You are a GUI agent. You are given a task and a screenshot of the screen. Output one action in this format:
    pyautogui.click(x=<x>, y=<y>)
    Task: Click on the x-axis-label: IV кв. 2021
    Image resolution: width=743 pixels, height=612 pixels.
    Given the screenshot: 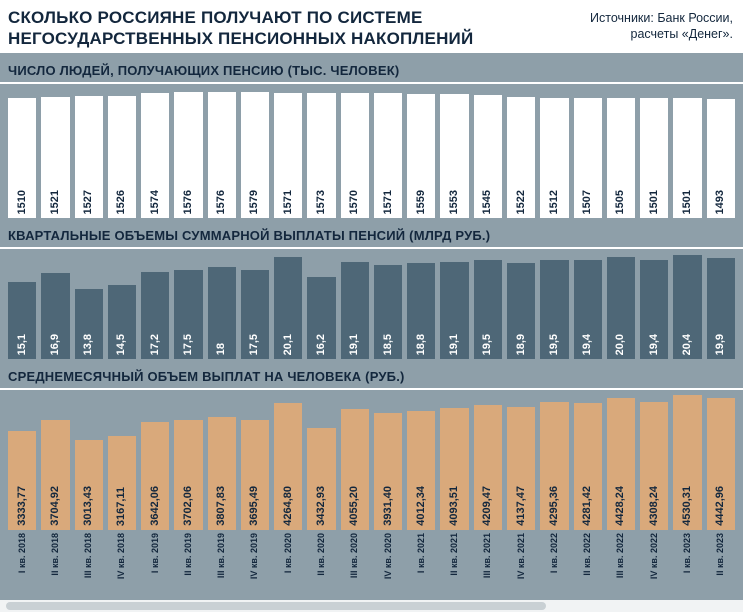 What is the action you would take?
    pyautogui.click(x=521, y=566)
    